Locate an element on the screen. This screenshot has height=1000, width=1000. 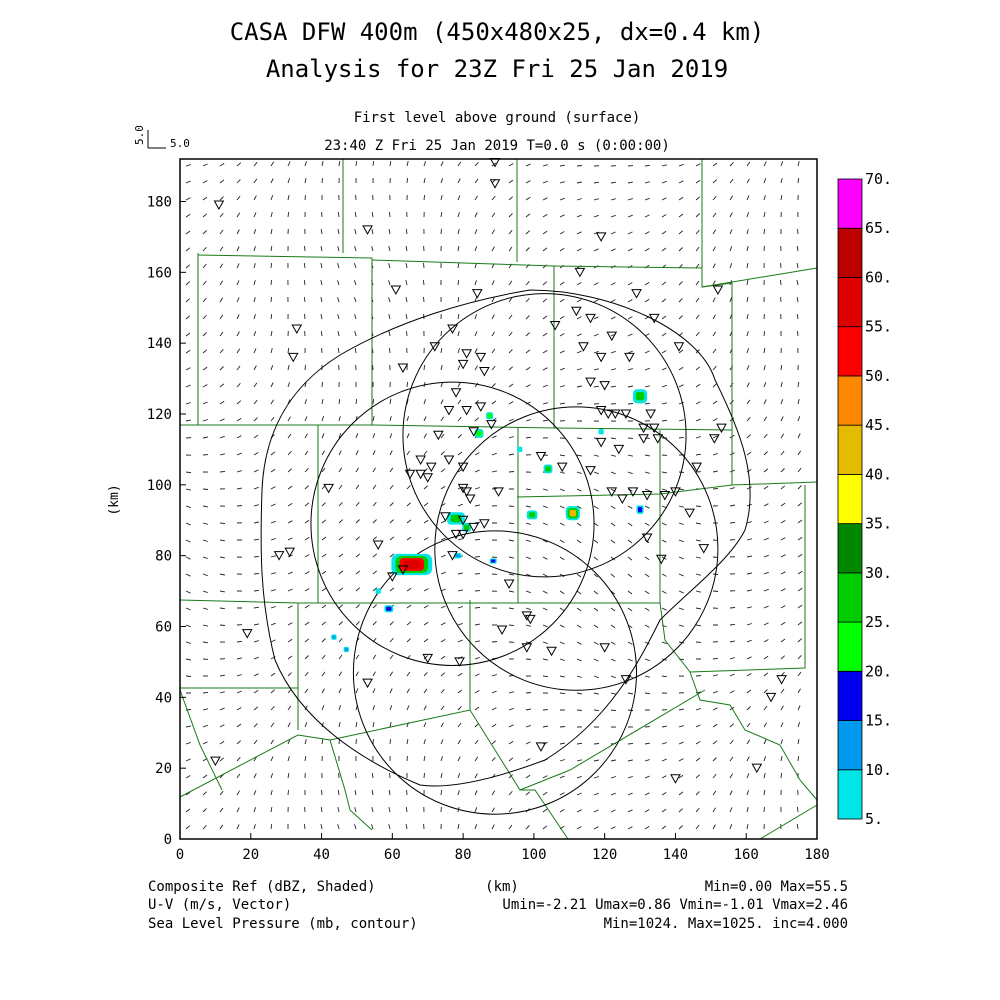
y-tick-label: 80 is located at coordinates (163, 557).